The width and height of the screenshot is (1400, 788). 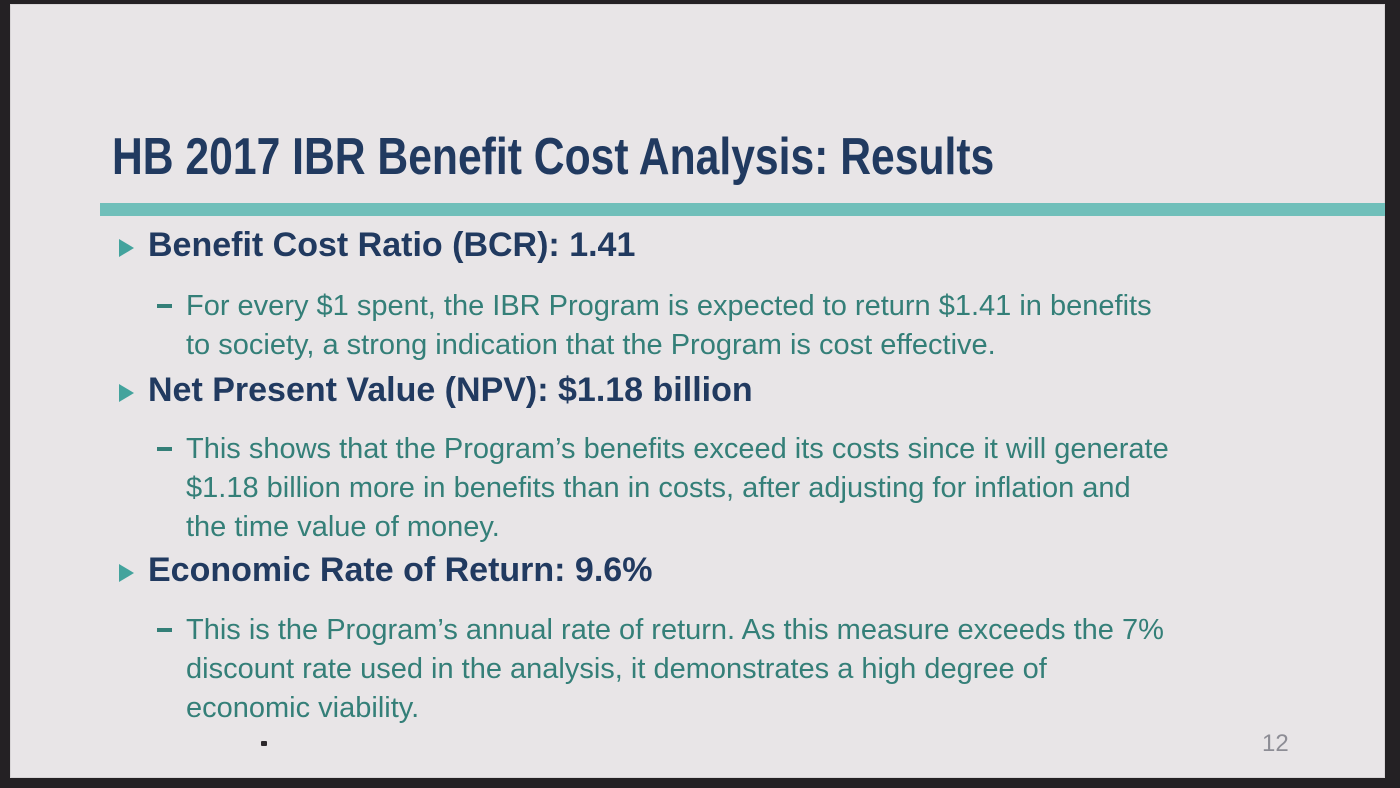 I want to click on stray-bullet-dot, so click(x=264, y=743).